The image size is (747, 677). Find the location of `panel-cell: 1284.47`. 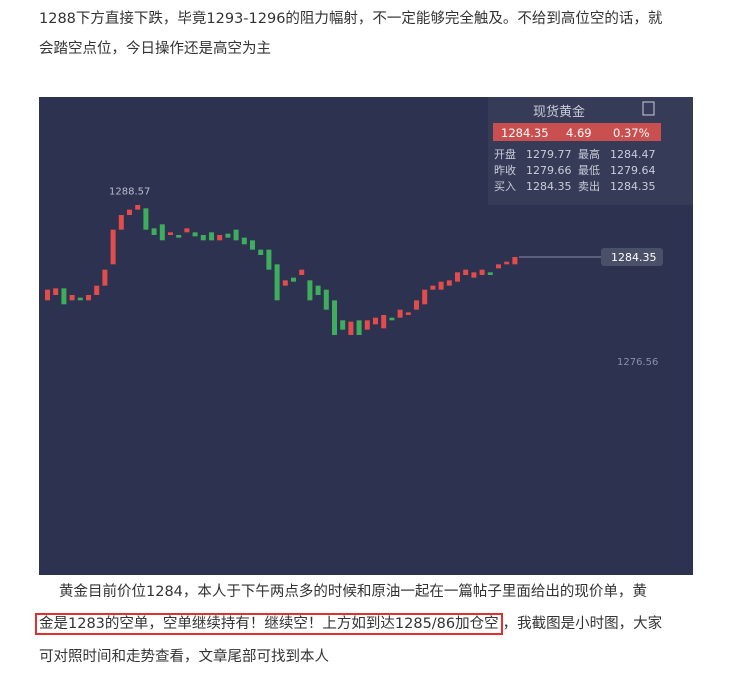

panel-cell: 1284.47 is located at coordinates (633, 154).